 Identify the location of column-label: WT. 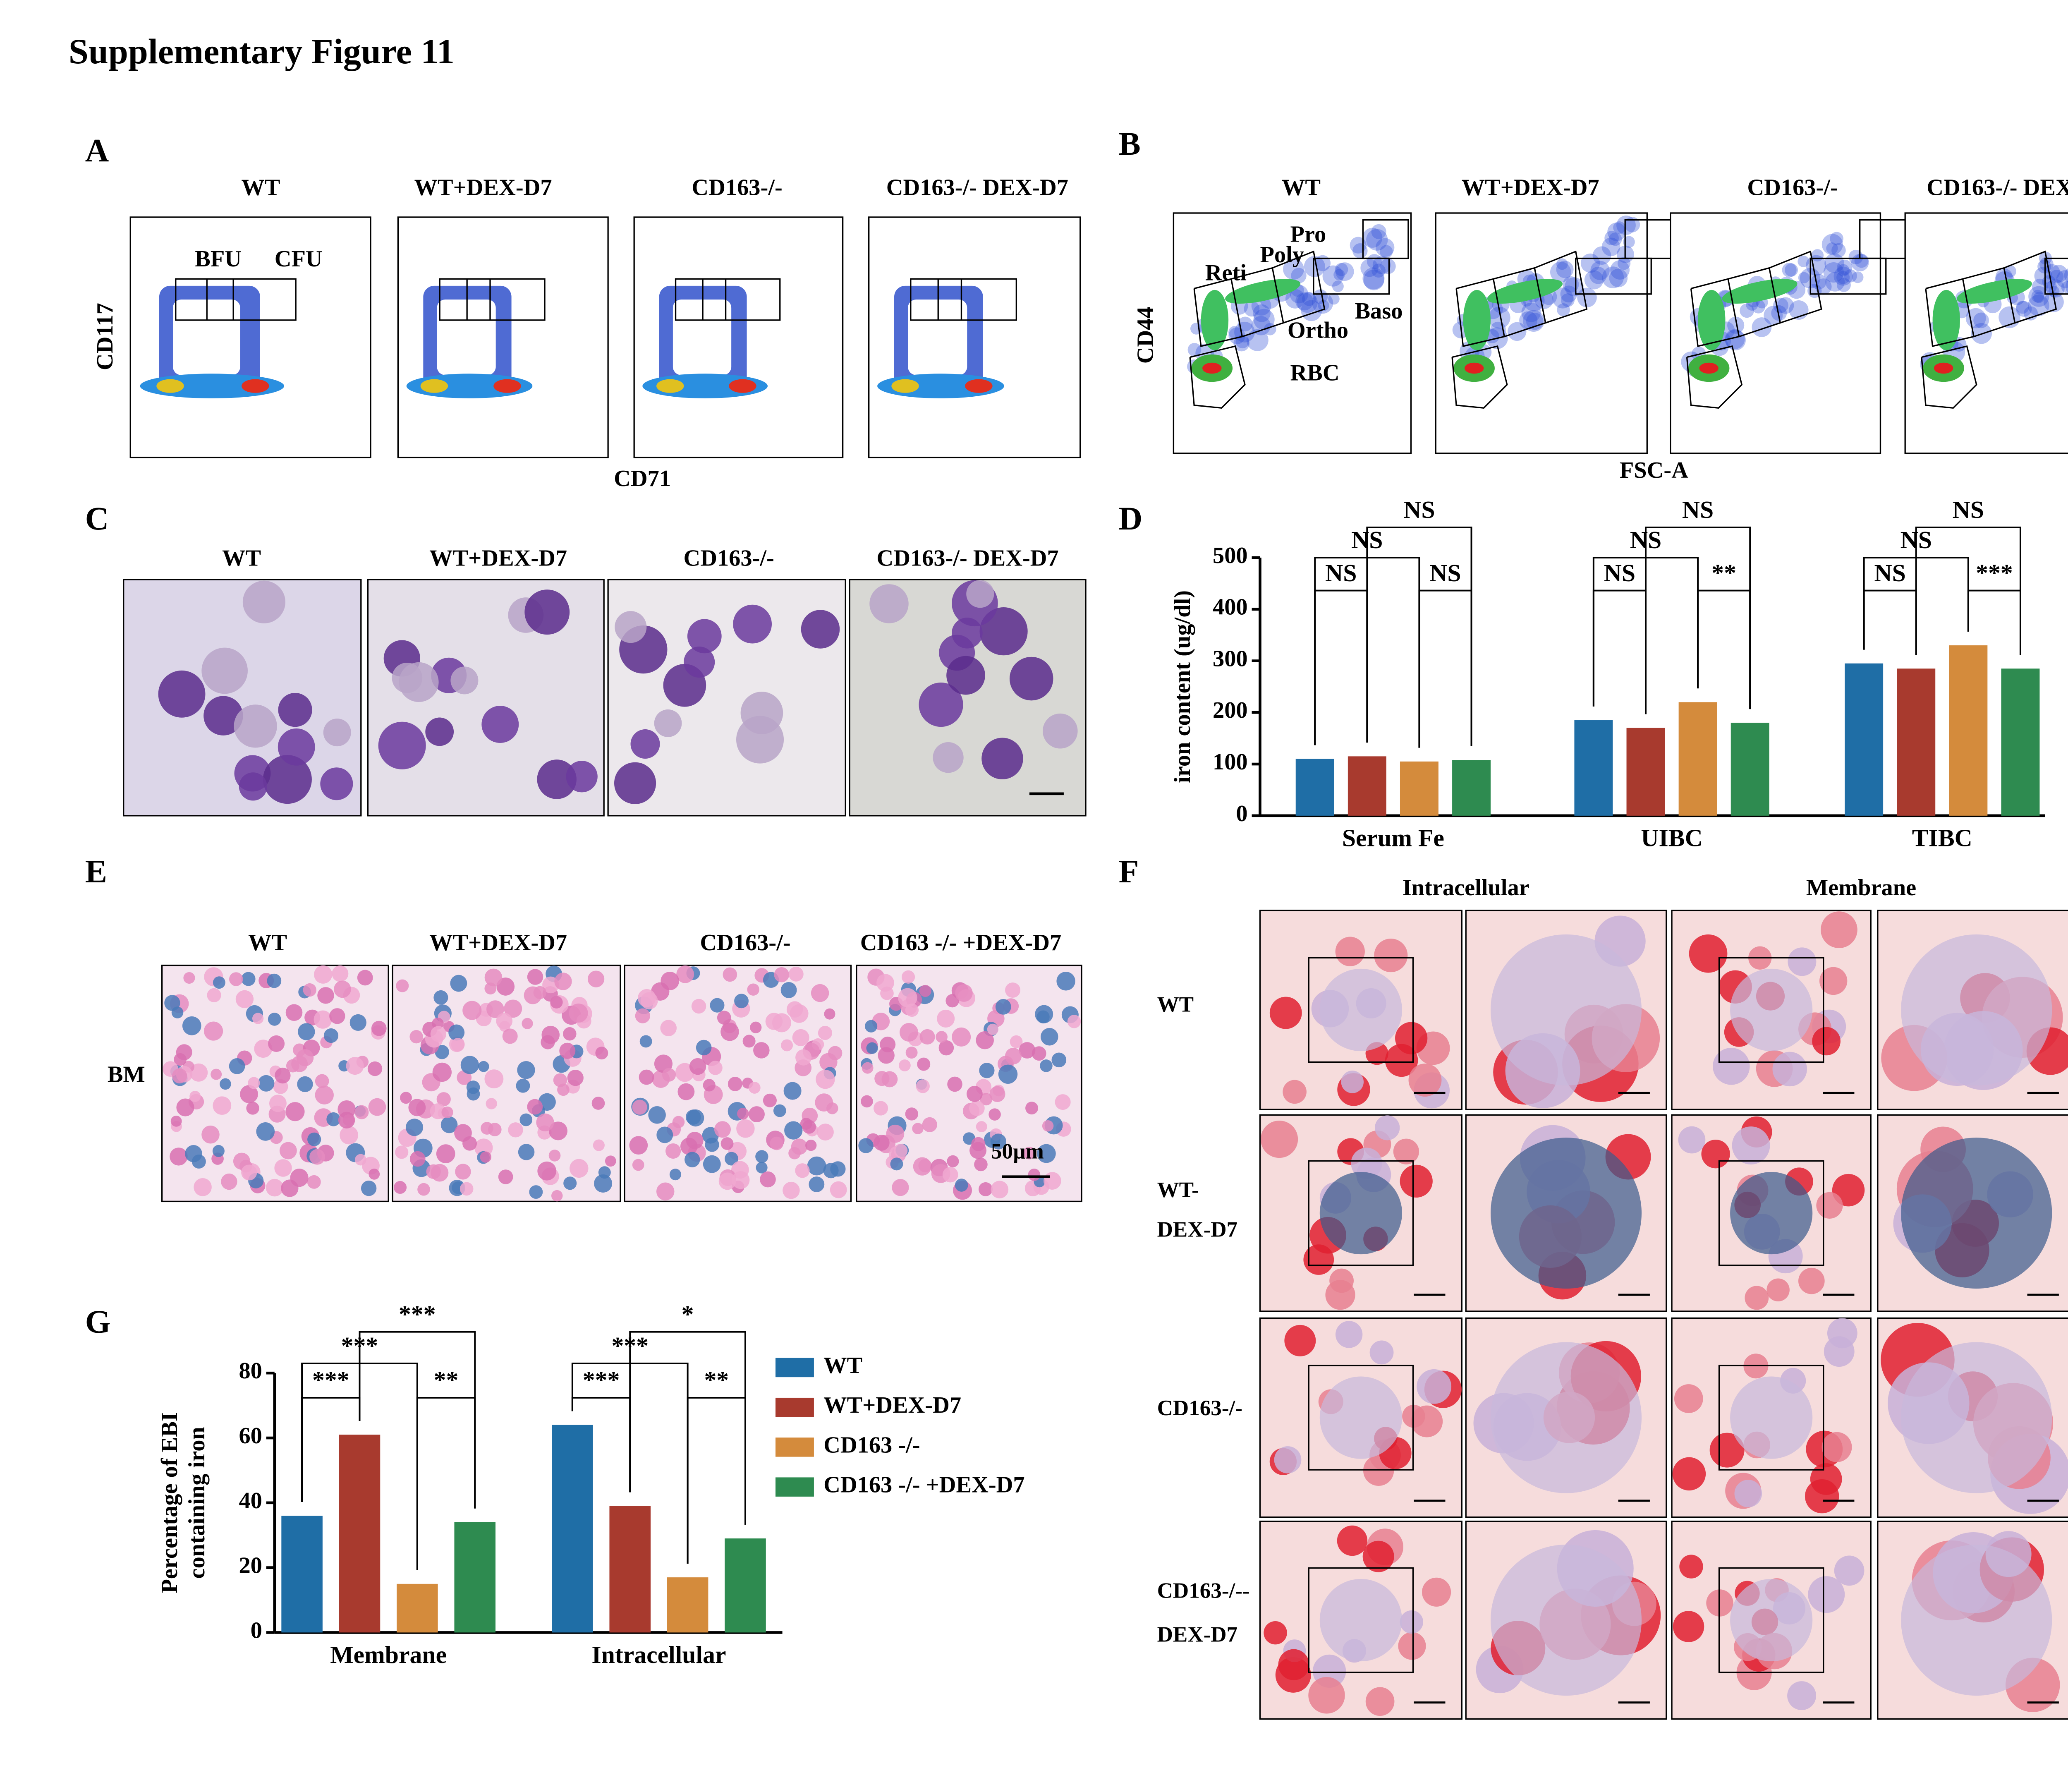
(261, 188).